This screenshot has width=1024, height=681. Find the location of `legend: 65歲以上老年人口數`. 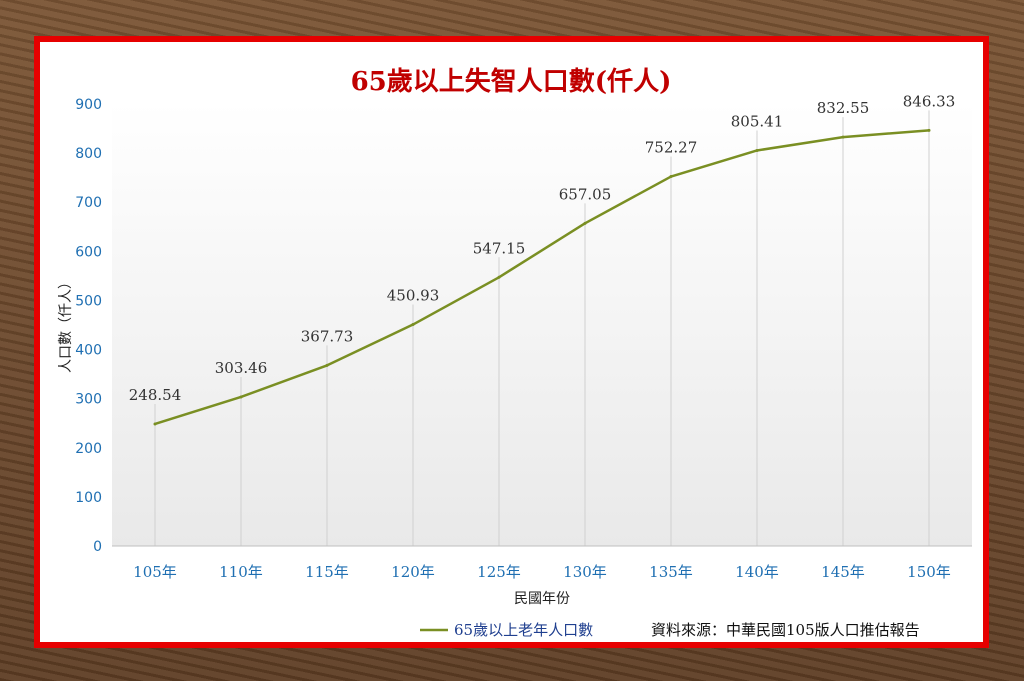

legend: 65歲以上老年人口數 is located at coordinates (506, 630).